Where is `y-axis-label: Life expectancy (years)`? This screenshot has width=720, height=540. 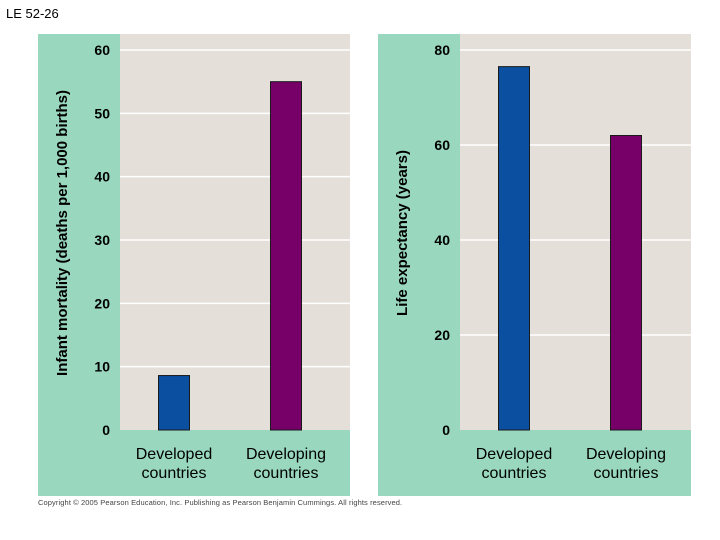
y-axis-label: Life expectancy (years) is located at coordinates (402, 233).